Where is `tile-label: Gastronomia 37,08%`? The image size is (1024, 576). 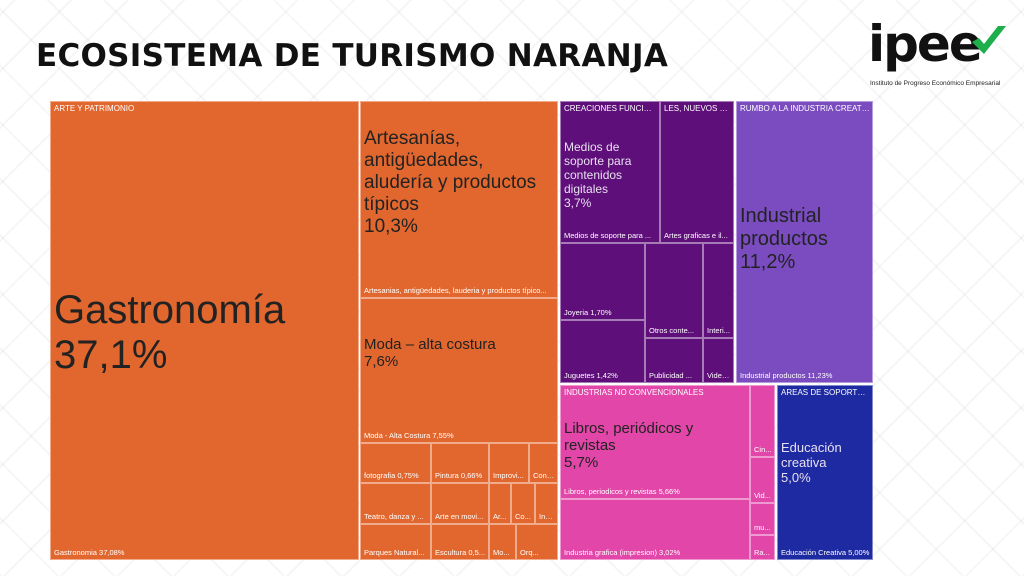
tile-label: Gastronomia 37,08% is located at coordinates (89, 552).